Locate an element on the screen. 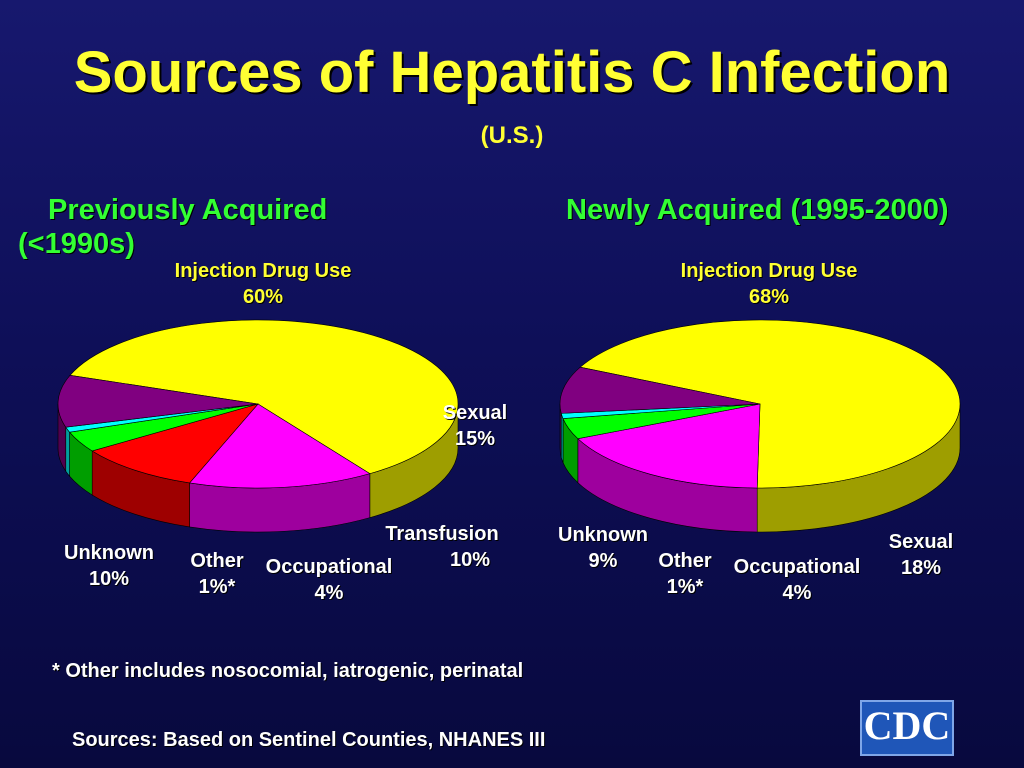  left-label-transfusion-name: Transfusion is located at coordinates (442, 534).